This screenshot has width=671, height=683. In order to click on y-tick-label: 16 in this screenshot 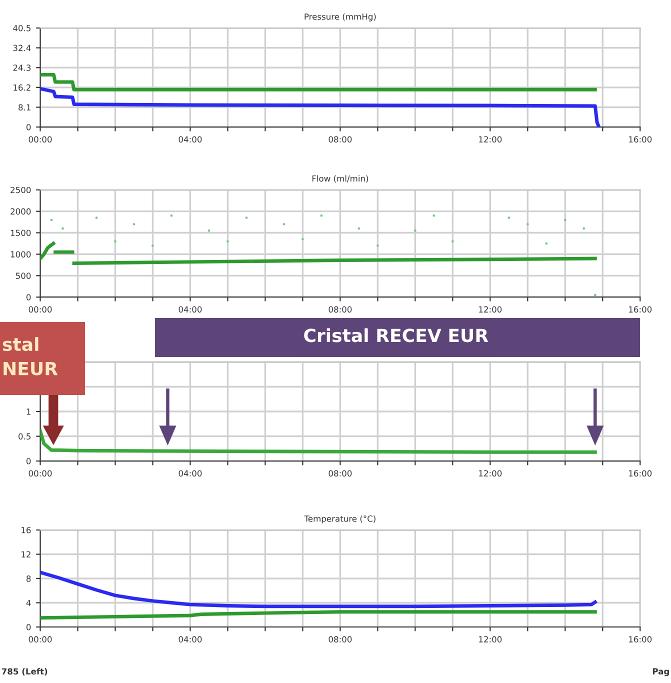, I will do `click(26, 530)`.